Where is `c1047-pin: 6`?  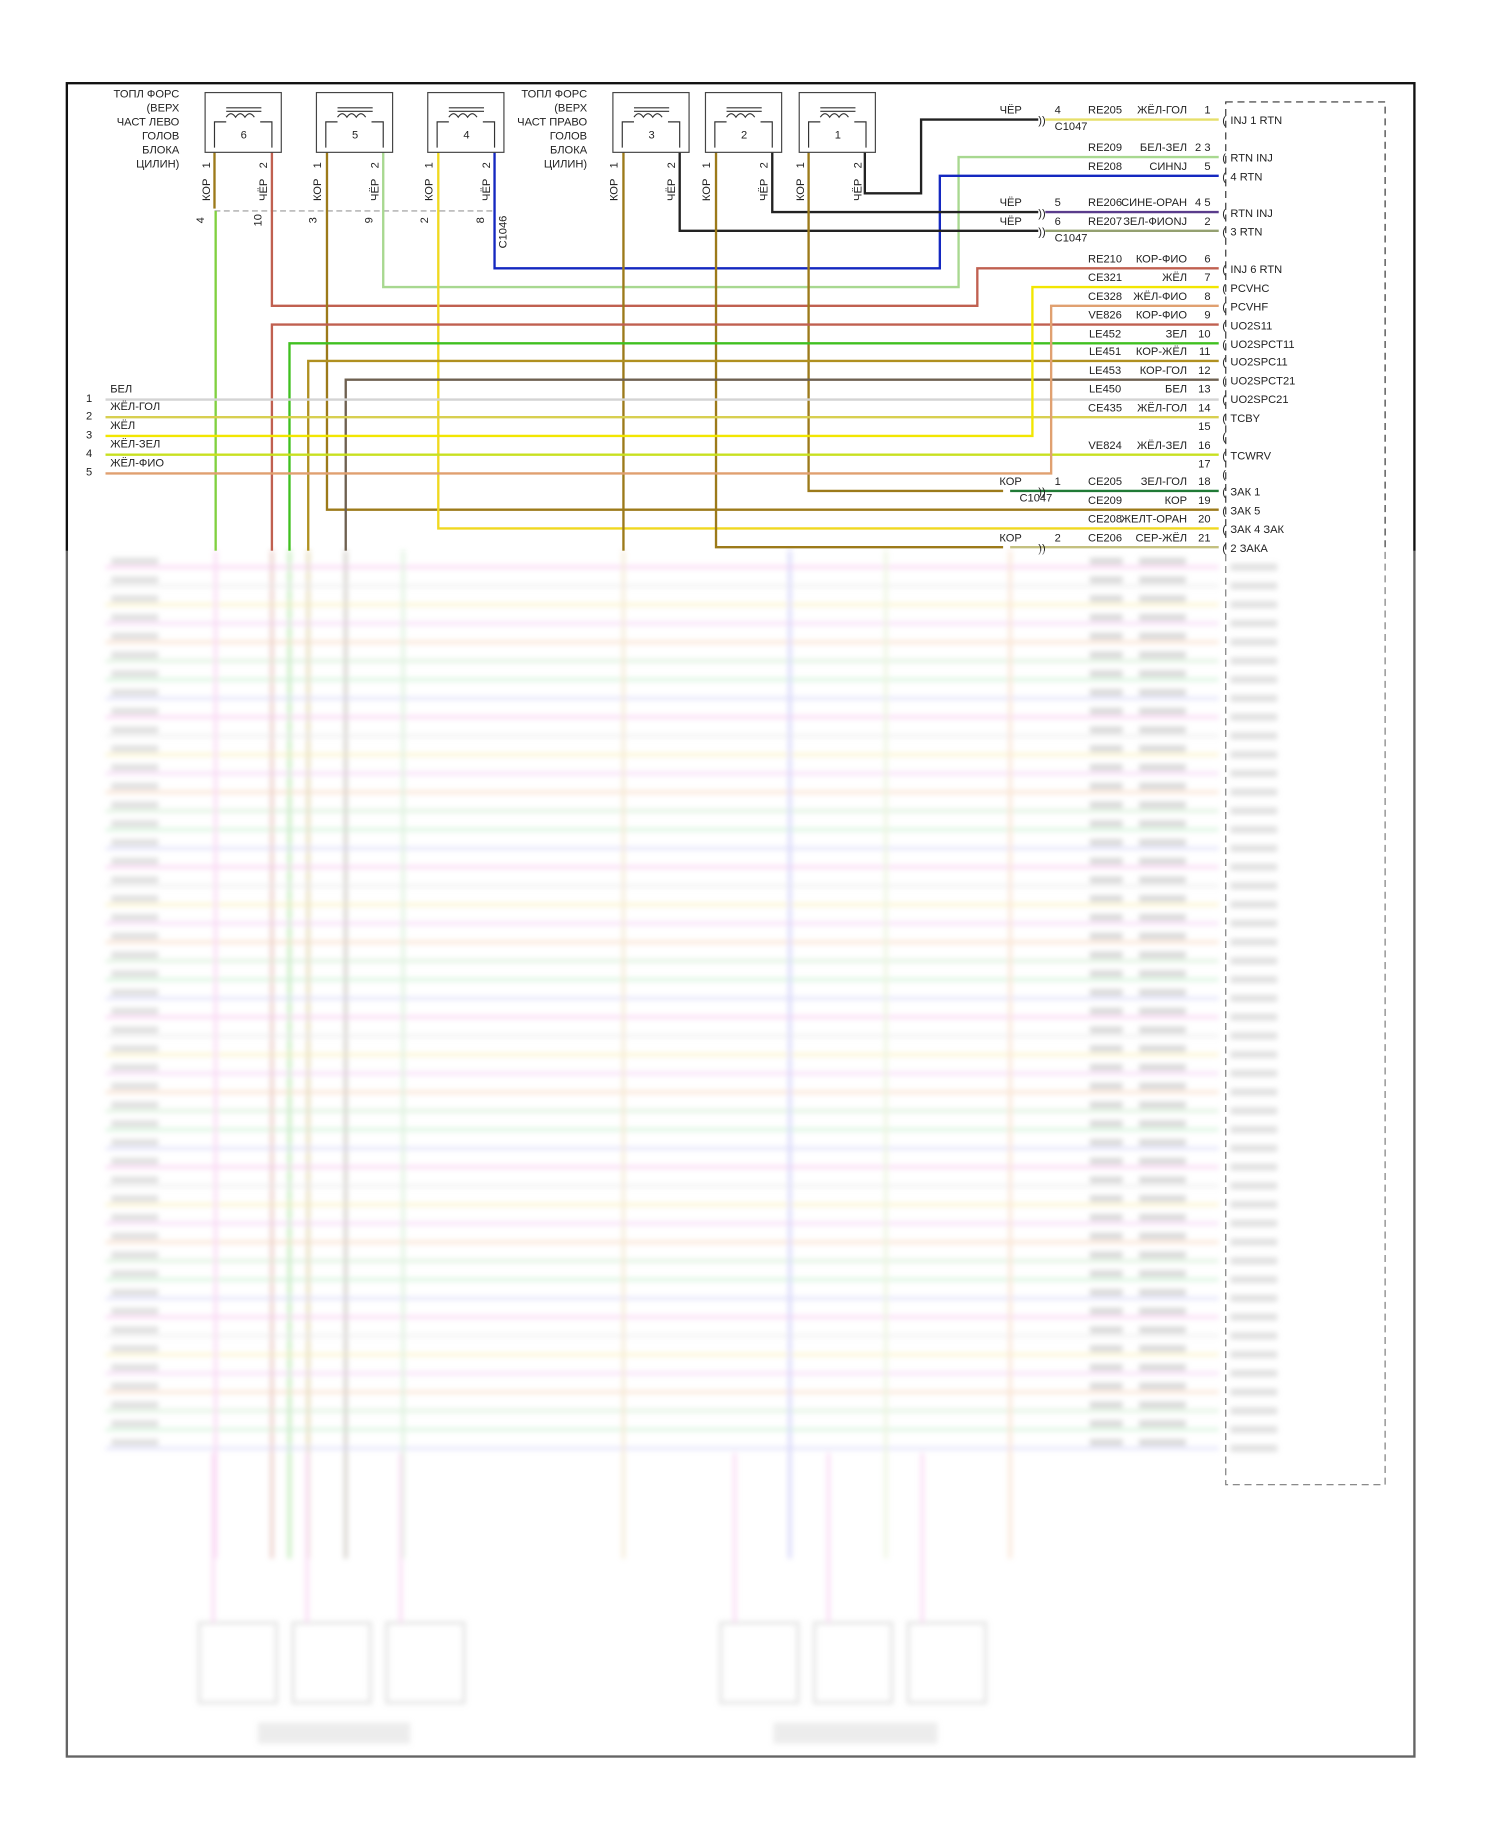 c1047-pin: 6 is located at coordinates (1058, 222).